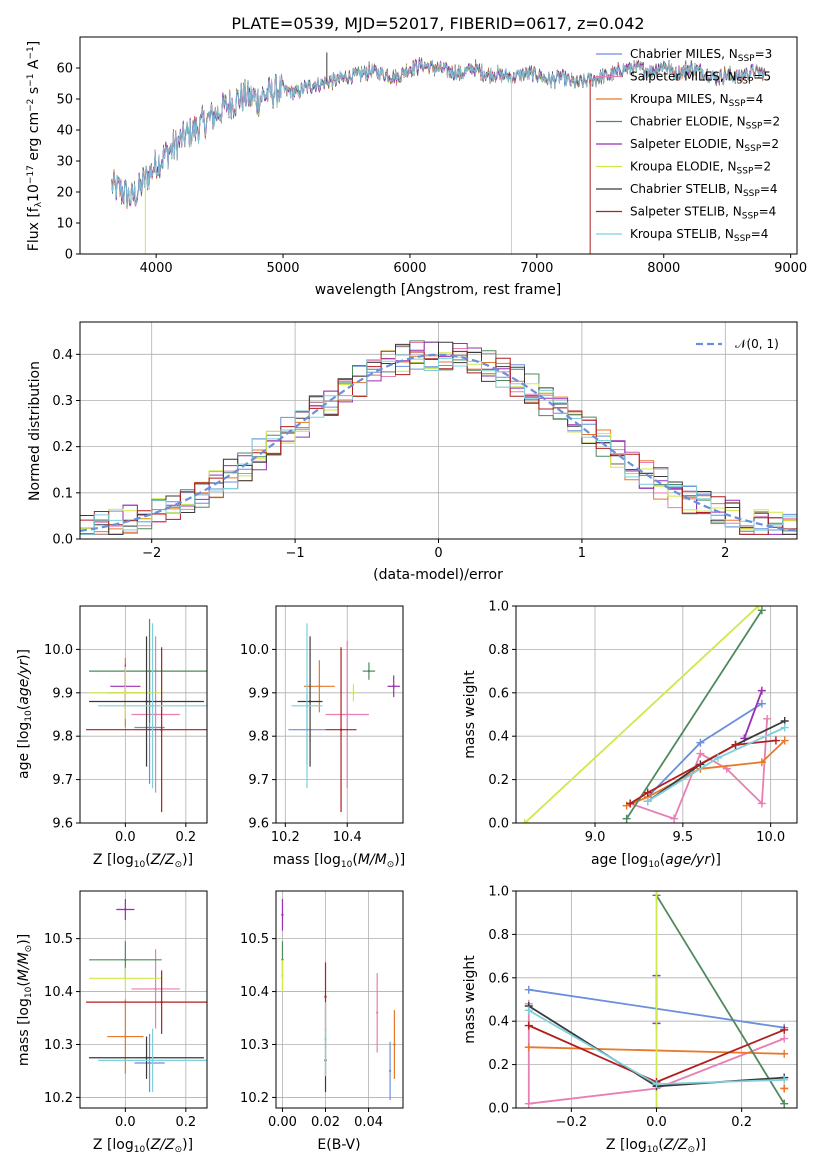 This screenshot has height=1170, width=819. Describe the element at coordinates (770, 837) in the screenshot. I see `x-tick-label: 10.0` at that location.